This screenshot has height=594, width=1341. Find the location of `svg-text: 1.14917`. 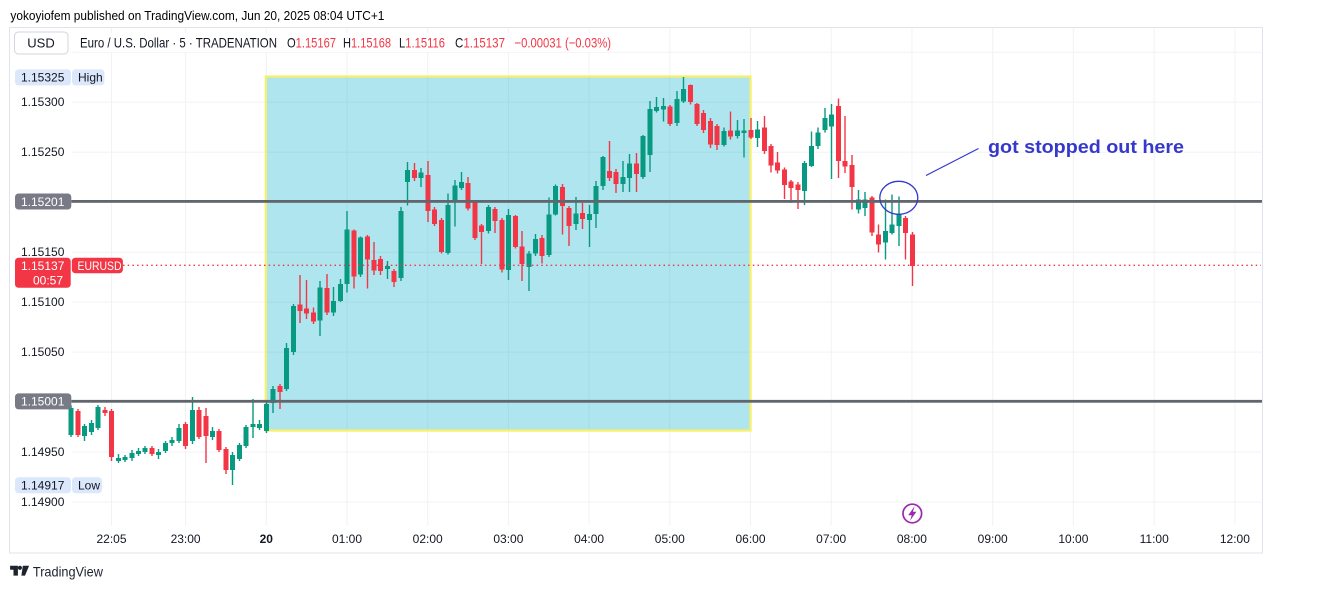

svg-text: 1.14917 is located at coordinates (43, 485).